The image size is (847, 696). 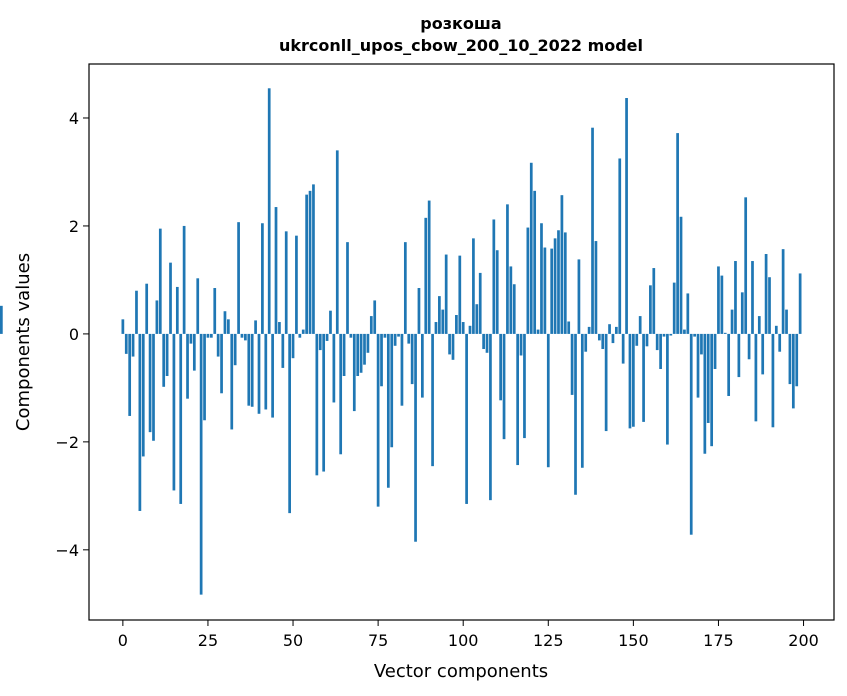 I want to click on x-tick-label: 0, so click(x=123, y=640).